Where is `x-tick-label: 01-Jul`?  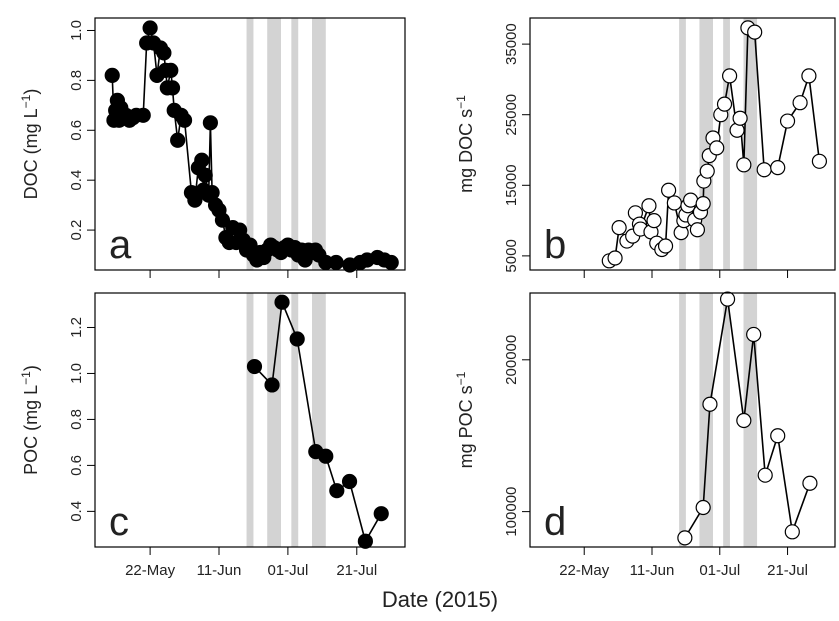
x-tick-label: 01-Jul is located at coordinates (719, 570).